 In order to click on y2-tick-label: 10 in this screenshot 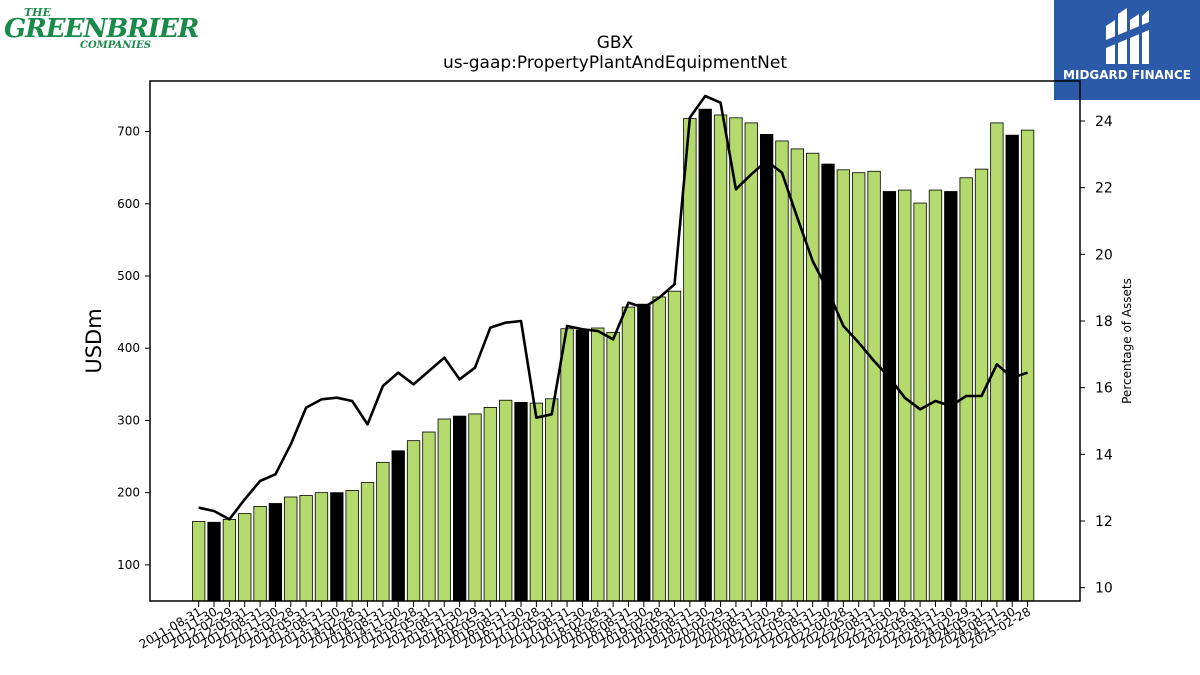, I will do `click(1104, 589)`.